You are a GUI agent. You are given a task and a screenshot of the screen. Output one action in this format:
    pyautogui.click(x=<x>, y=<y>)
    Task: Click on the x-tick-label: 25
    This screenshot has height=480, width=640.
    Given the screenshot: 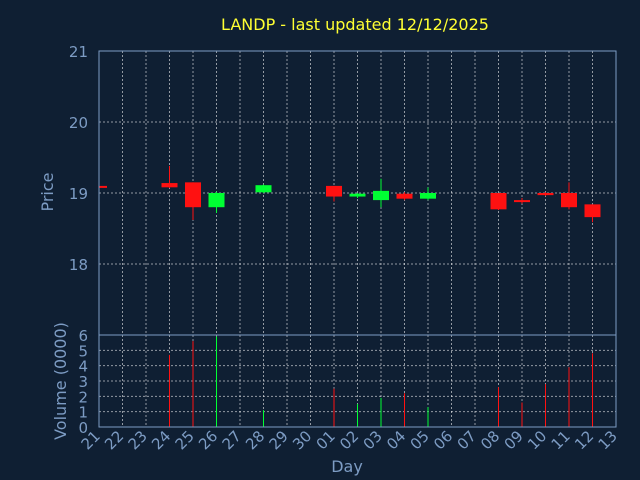 What is the action you would take?
    pyautogui.click(x=185, y=440)
    